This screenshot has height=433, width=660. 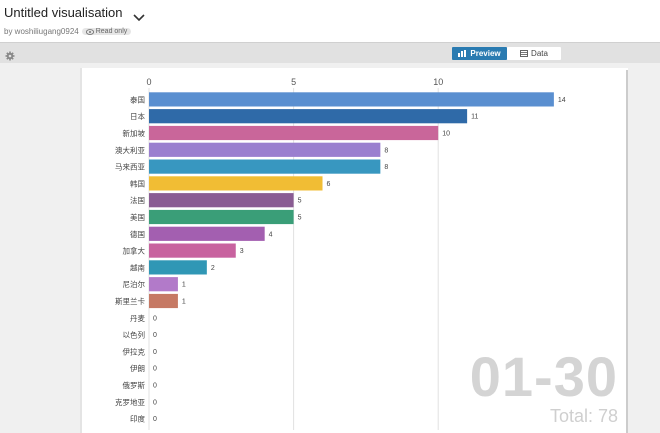 I want to click on visualisation-title: Untitled visualisation, so click(x=63, y=12).